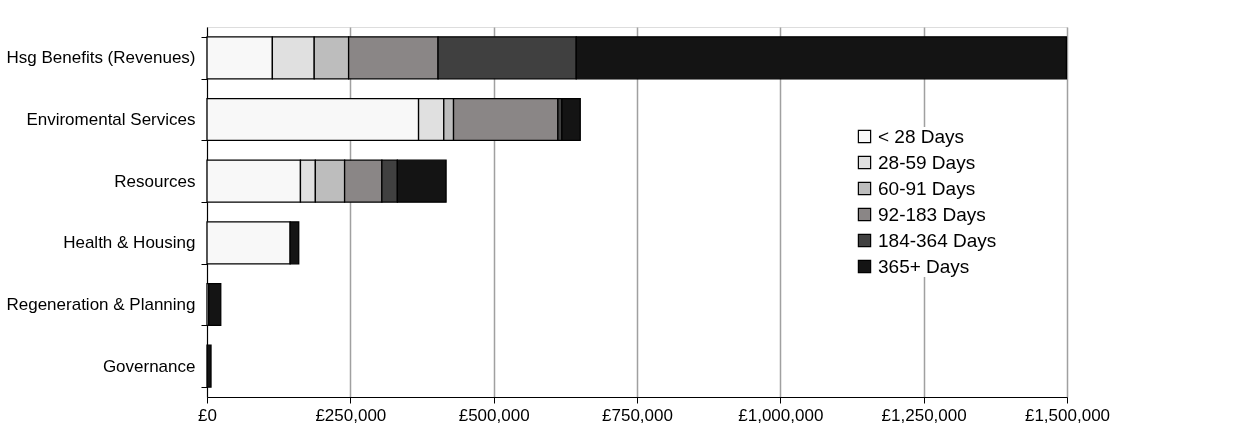 The width and height of the screenshot is (1251, 445). I want to click on x-tick-label: £750,000, so click(637, 415).